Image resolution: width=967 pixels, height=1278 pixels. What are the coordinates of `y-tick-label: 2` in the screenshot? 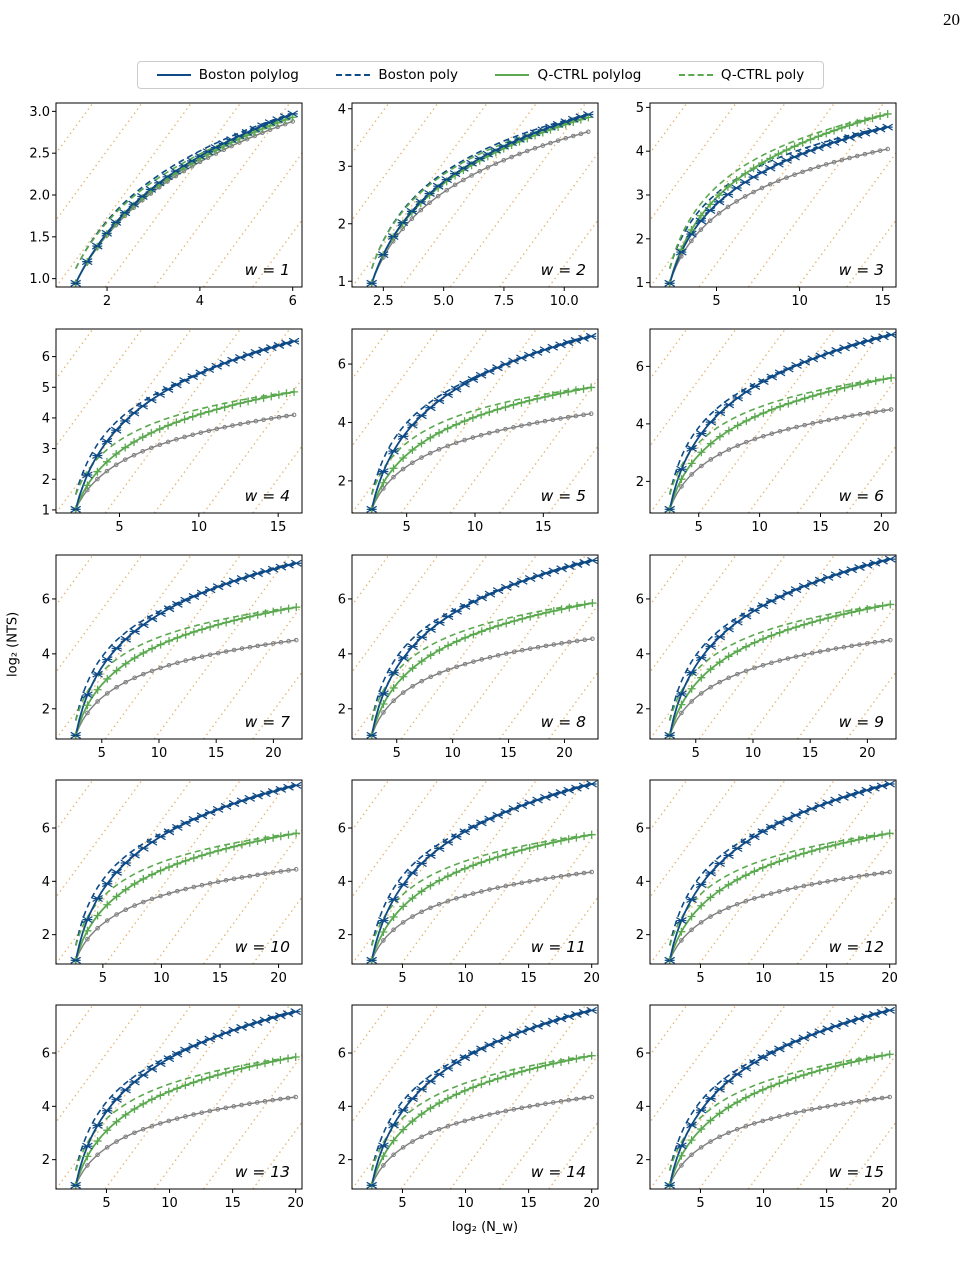 It's located at (46, 935).